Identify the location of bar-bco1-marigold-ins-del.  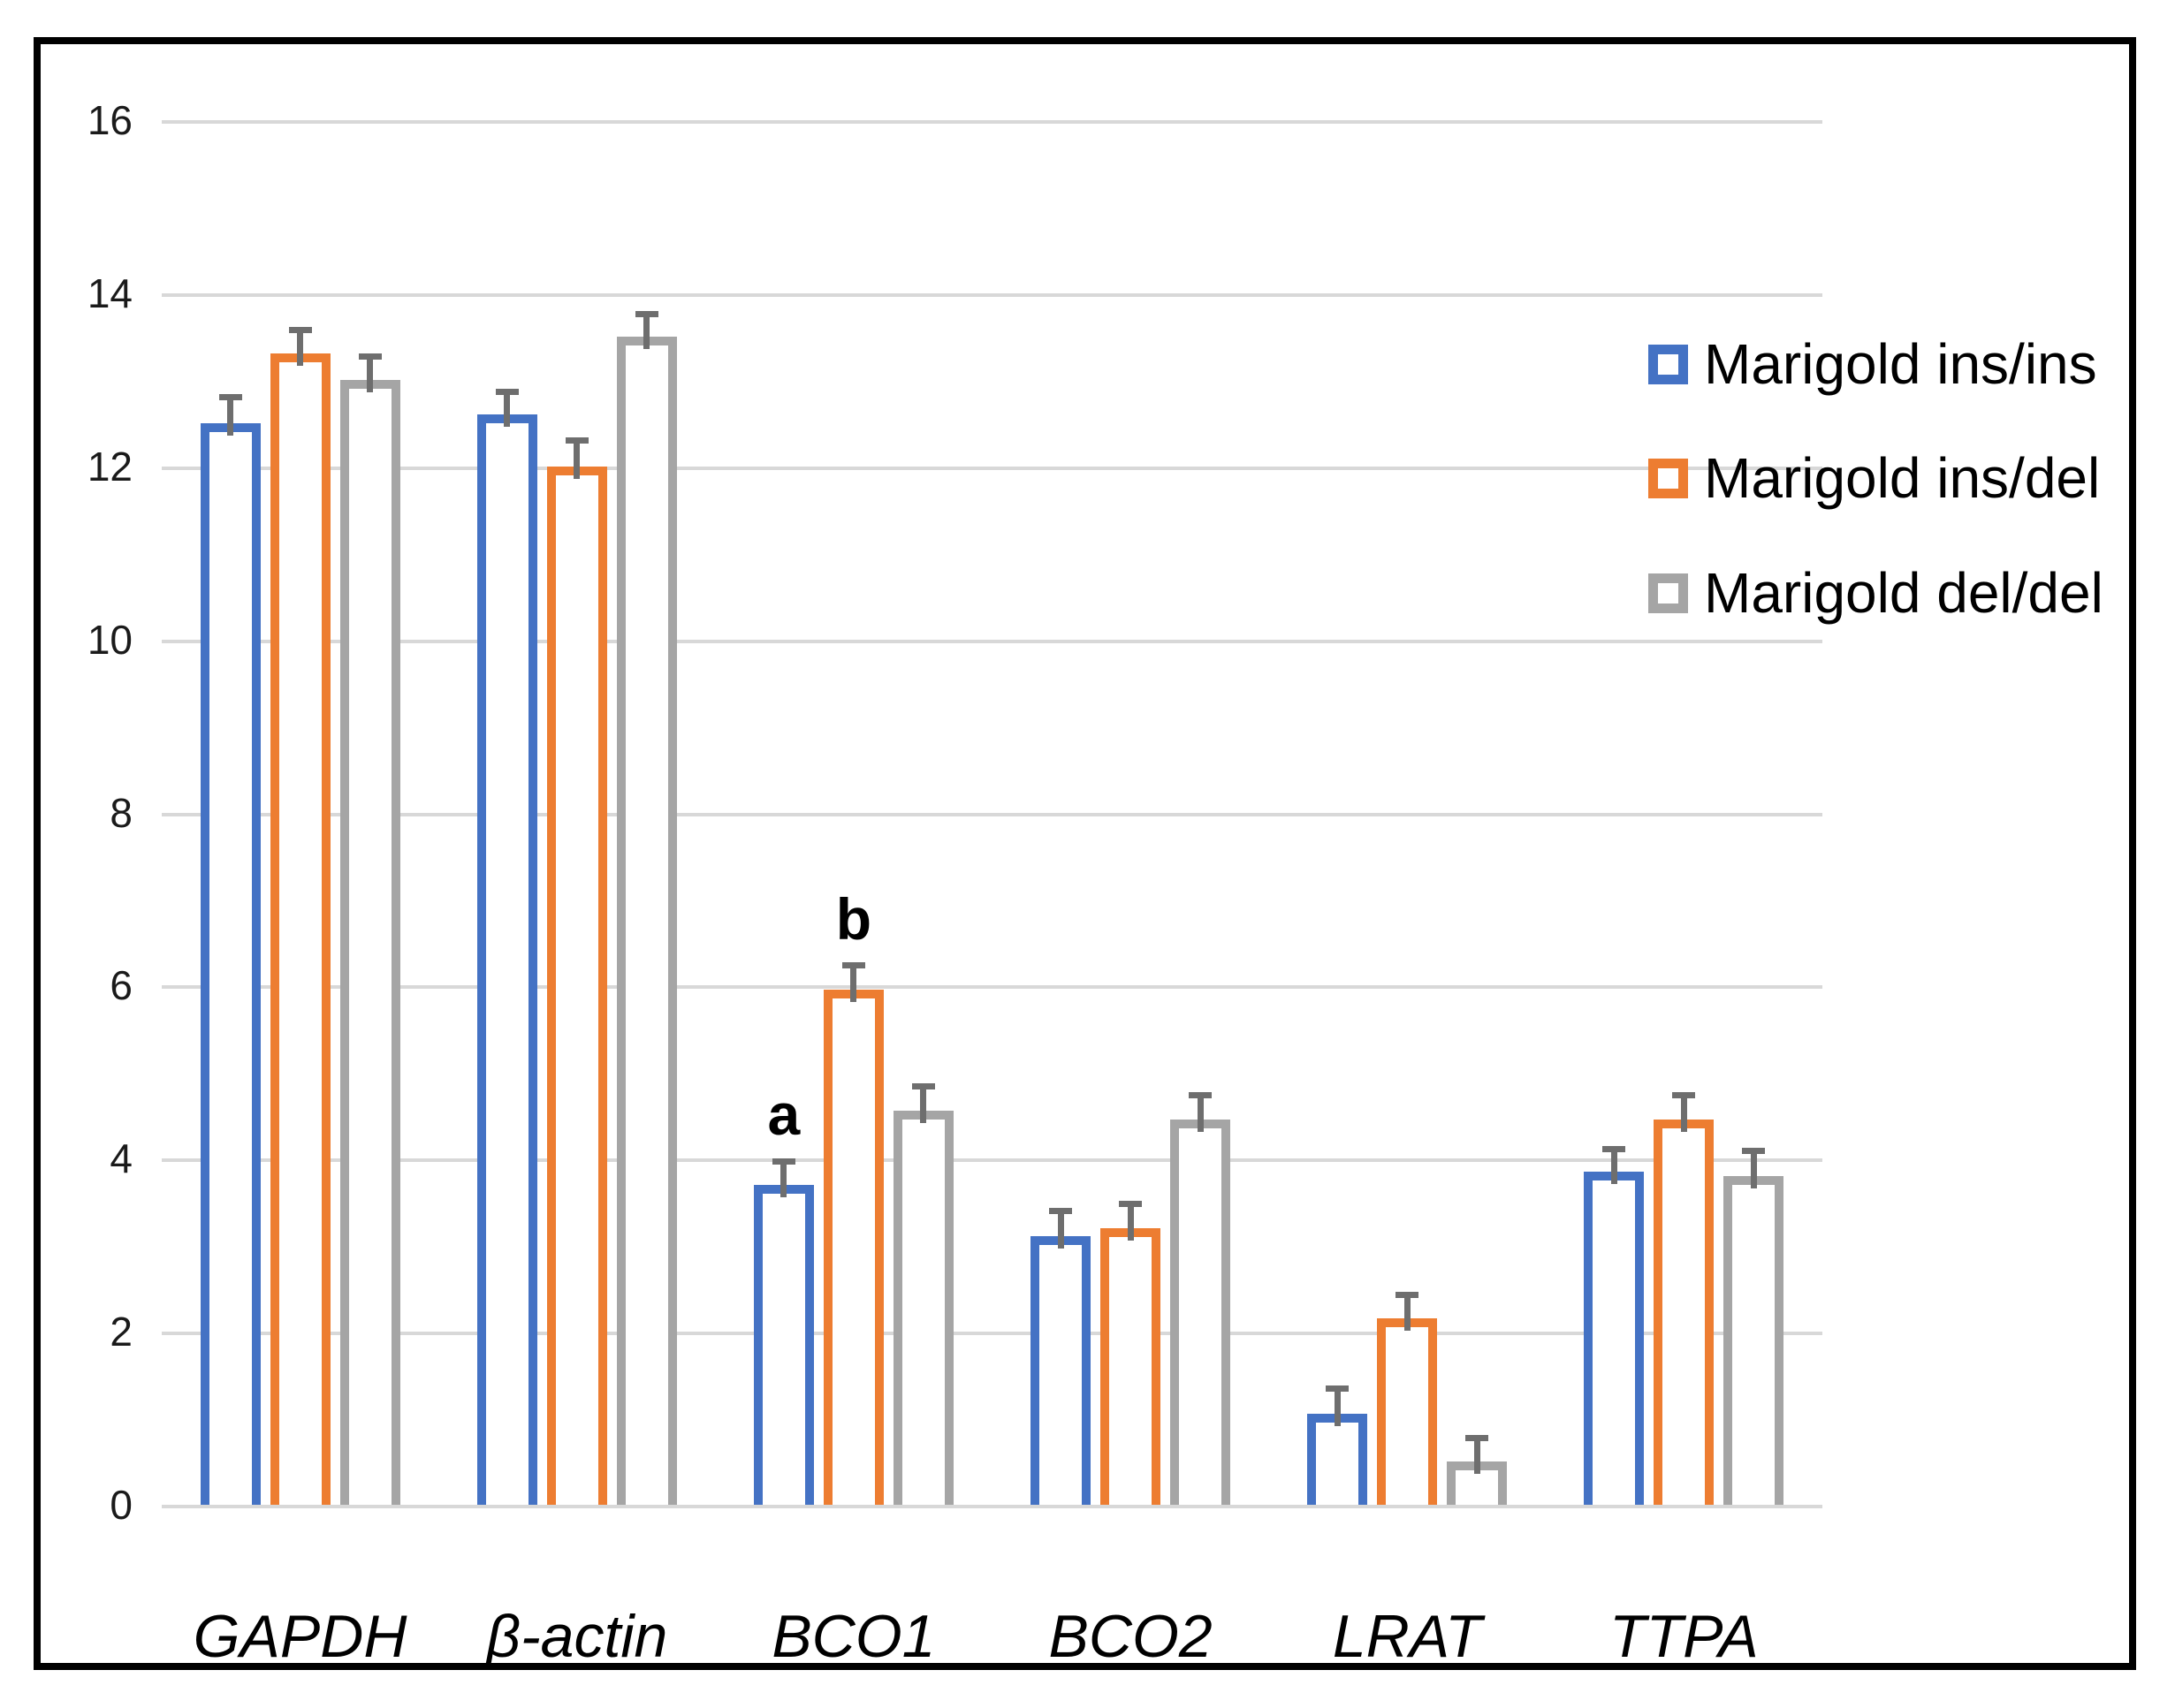
(853, 1247).